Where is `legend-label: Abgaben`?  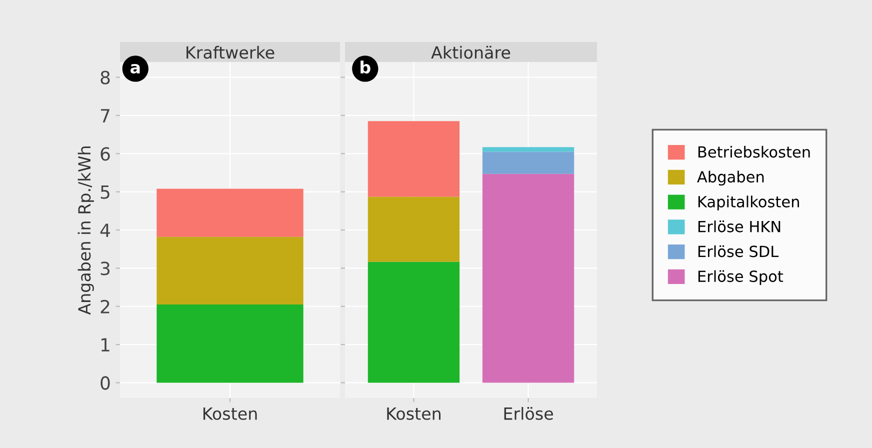 legend-label: Abgaben is located at coordinates (730, 178).